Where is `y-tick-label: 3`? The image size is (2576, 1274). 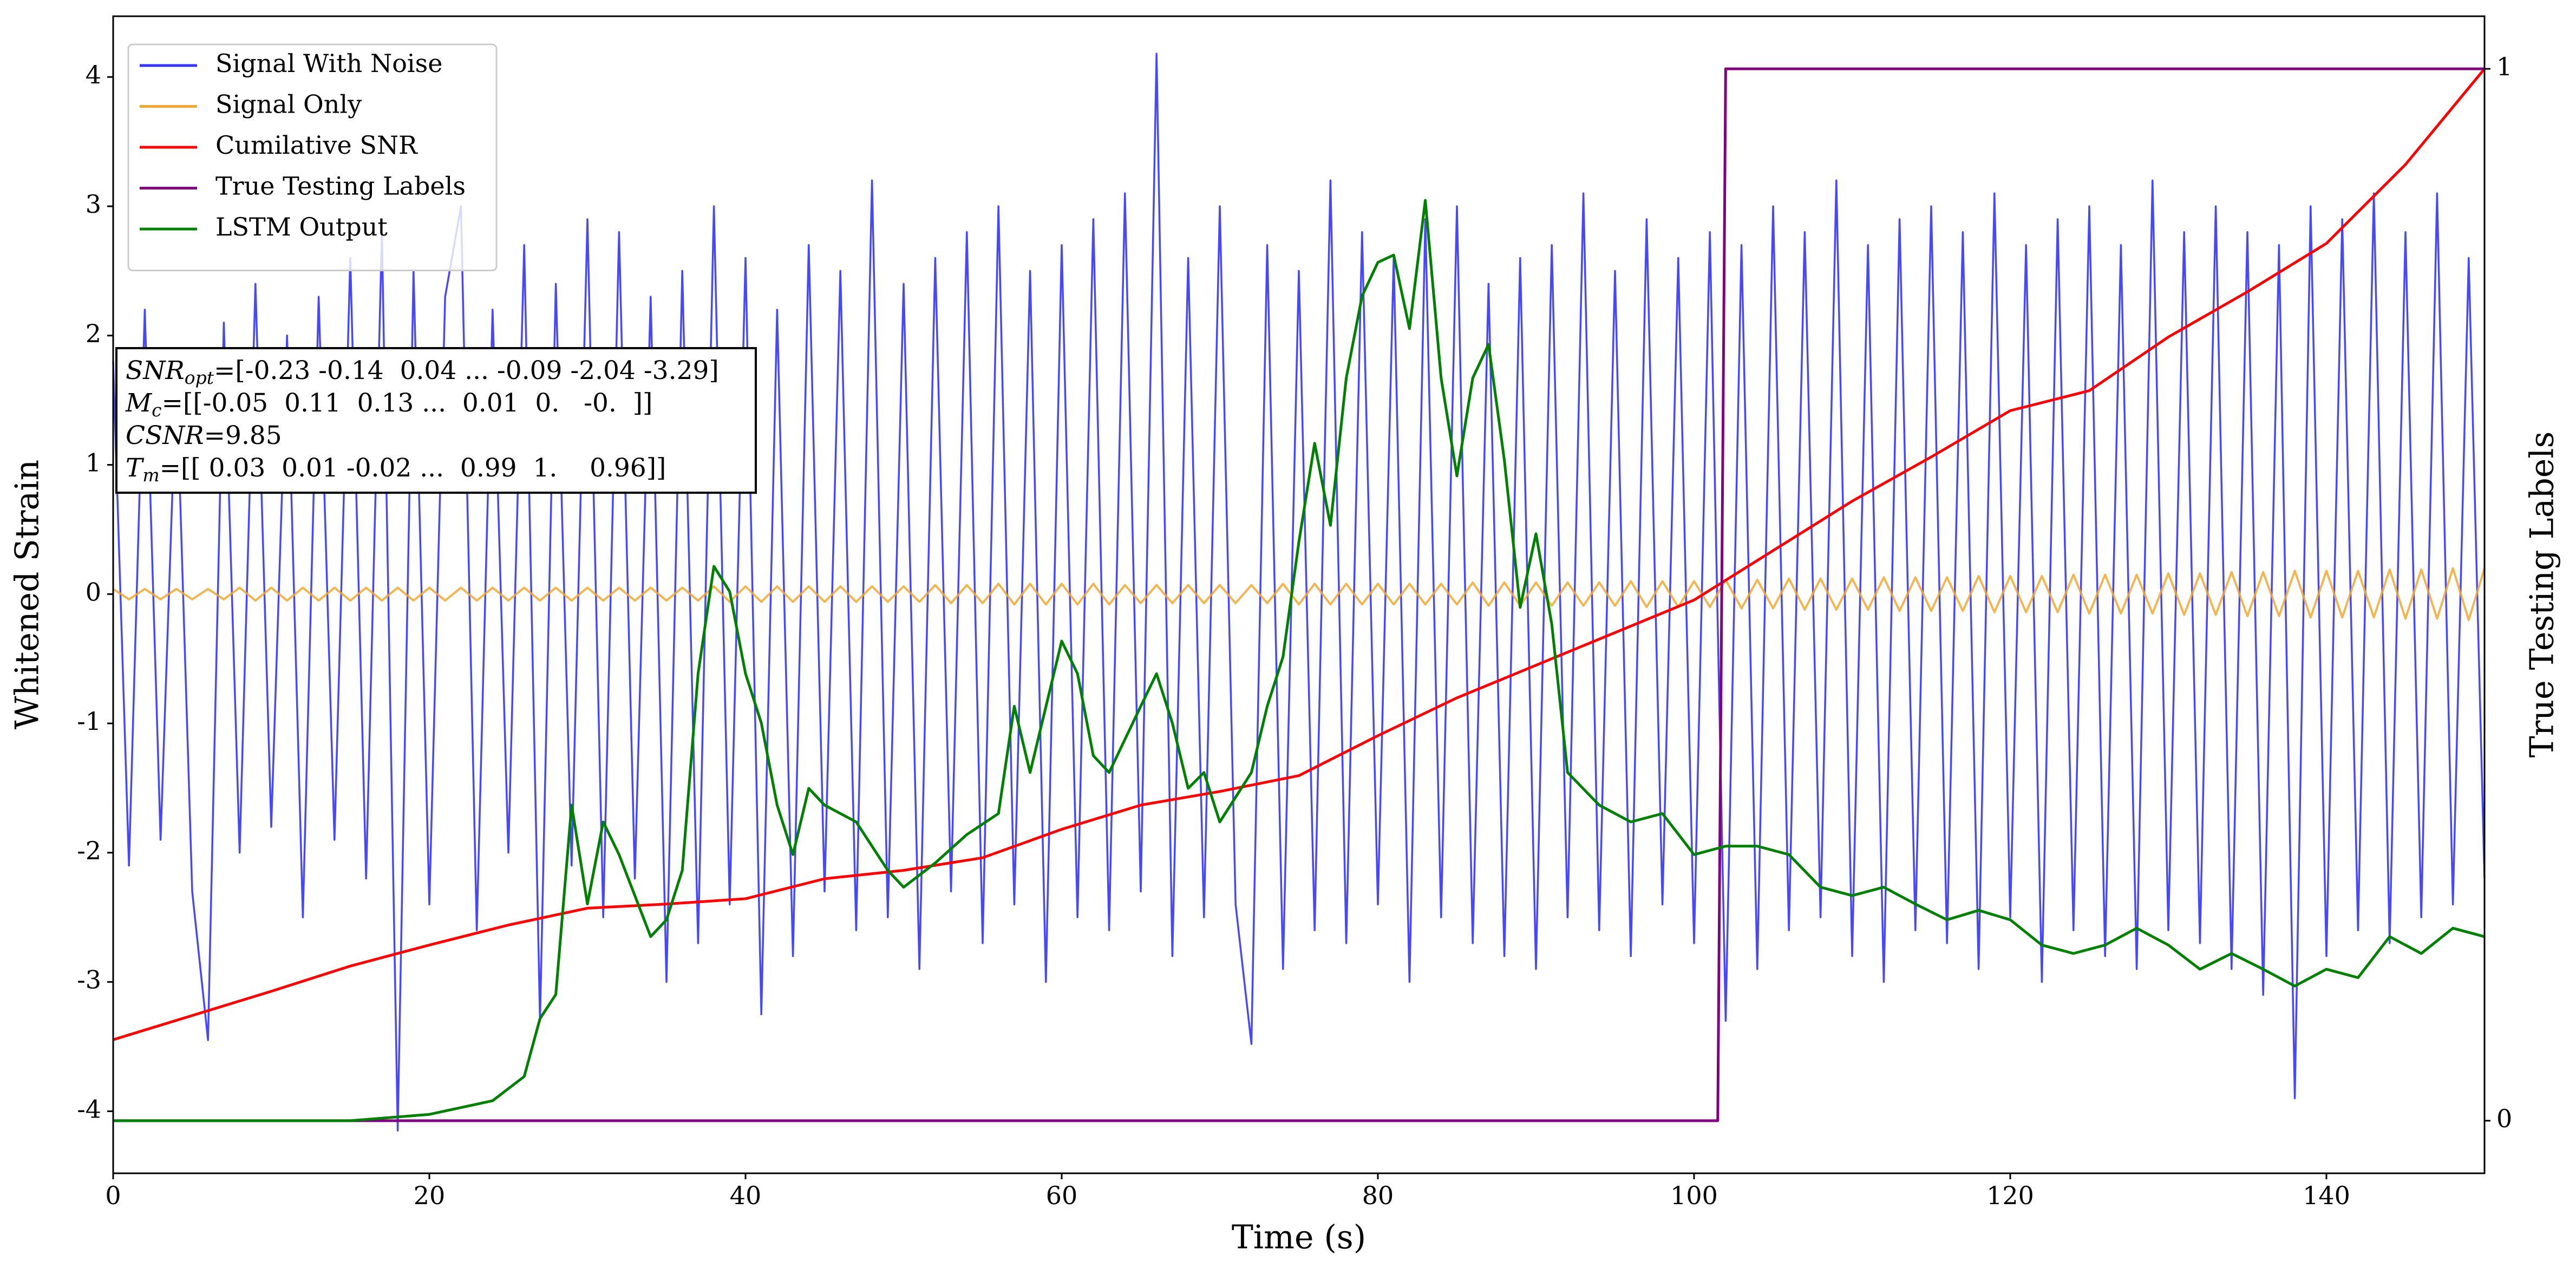
y-tick-label: 3 is located at coordinates (94, 204).